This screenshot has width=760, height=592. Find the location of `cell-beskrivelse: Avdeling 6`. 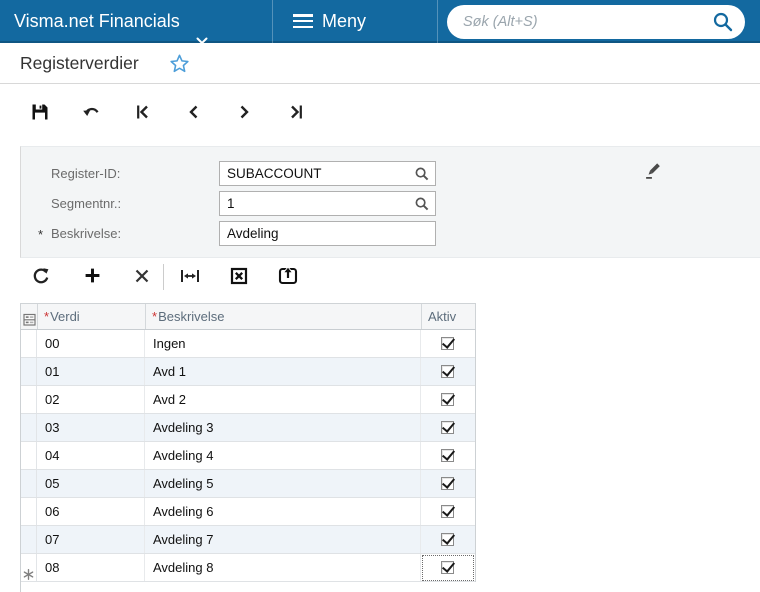

cell-beskrivelse: Avdeling 6 is located at coordinates (283, 511).